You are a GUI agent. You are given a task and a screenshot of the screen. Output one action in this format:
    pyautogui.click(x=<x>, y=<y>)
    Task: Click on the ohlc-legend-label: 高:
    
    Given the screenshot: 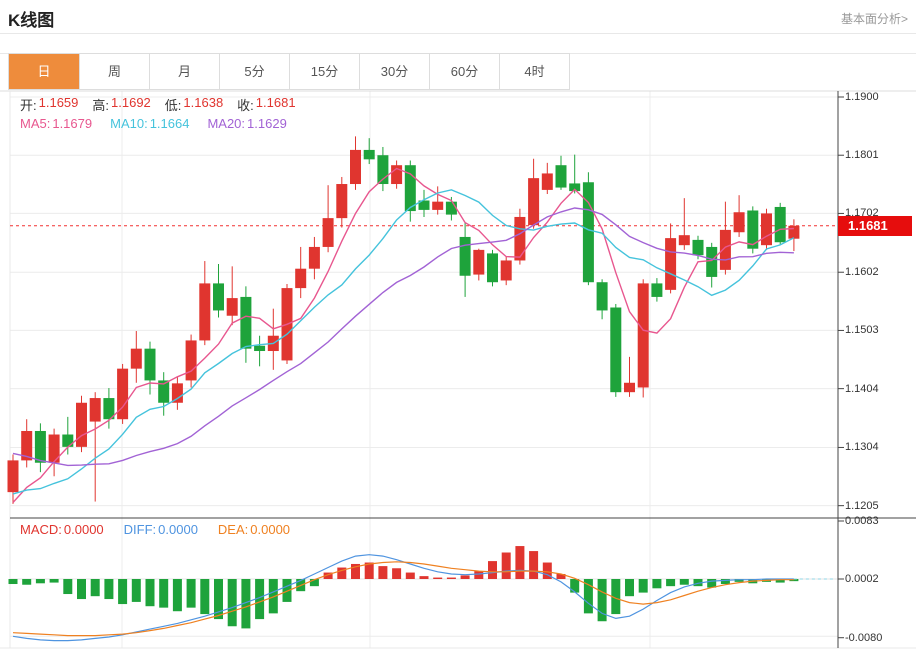 What is the action you would take?
    pyautogui.click(x=101, y=105)
    